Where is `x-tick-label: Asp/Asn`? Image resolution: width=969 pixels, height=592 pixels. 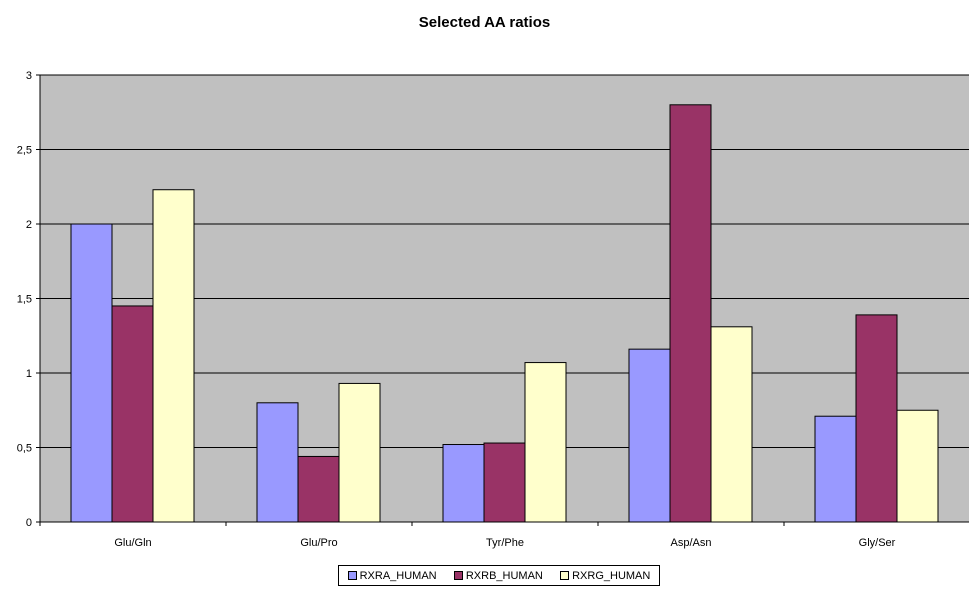
x-tick-label: Asp/Asn is located at coordinates (691, 543).